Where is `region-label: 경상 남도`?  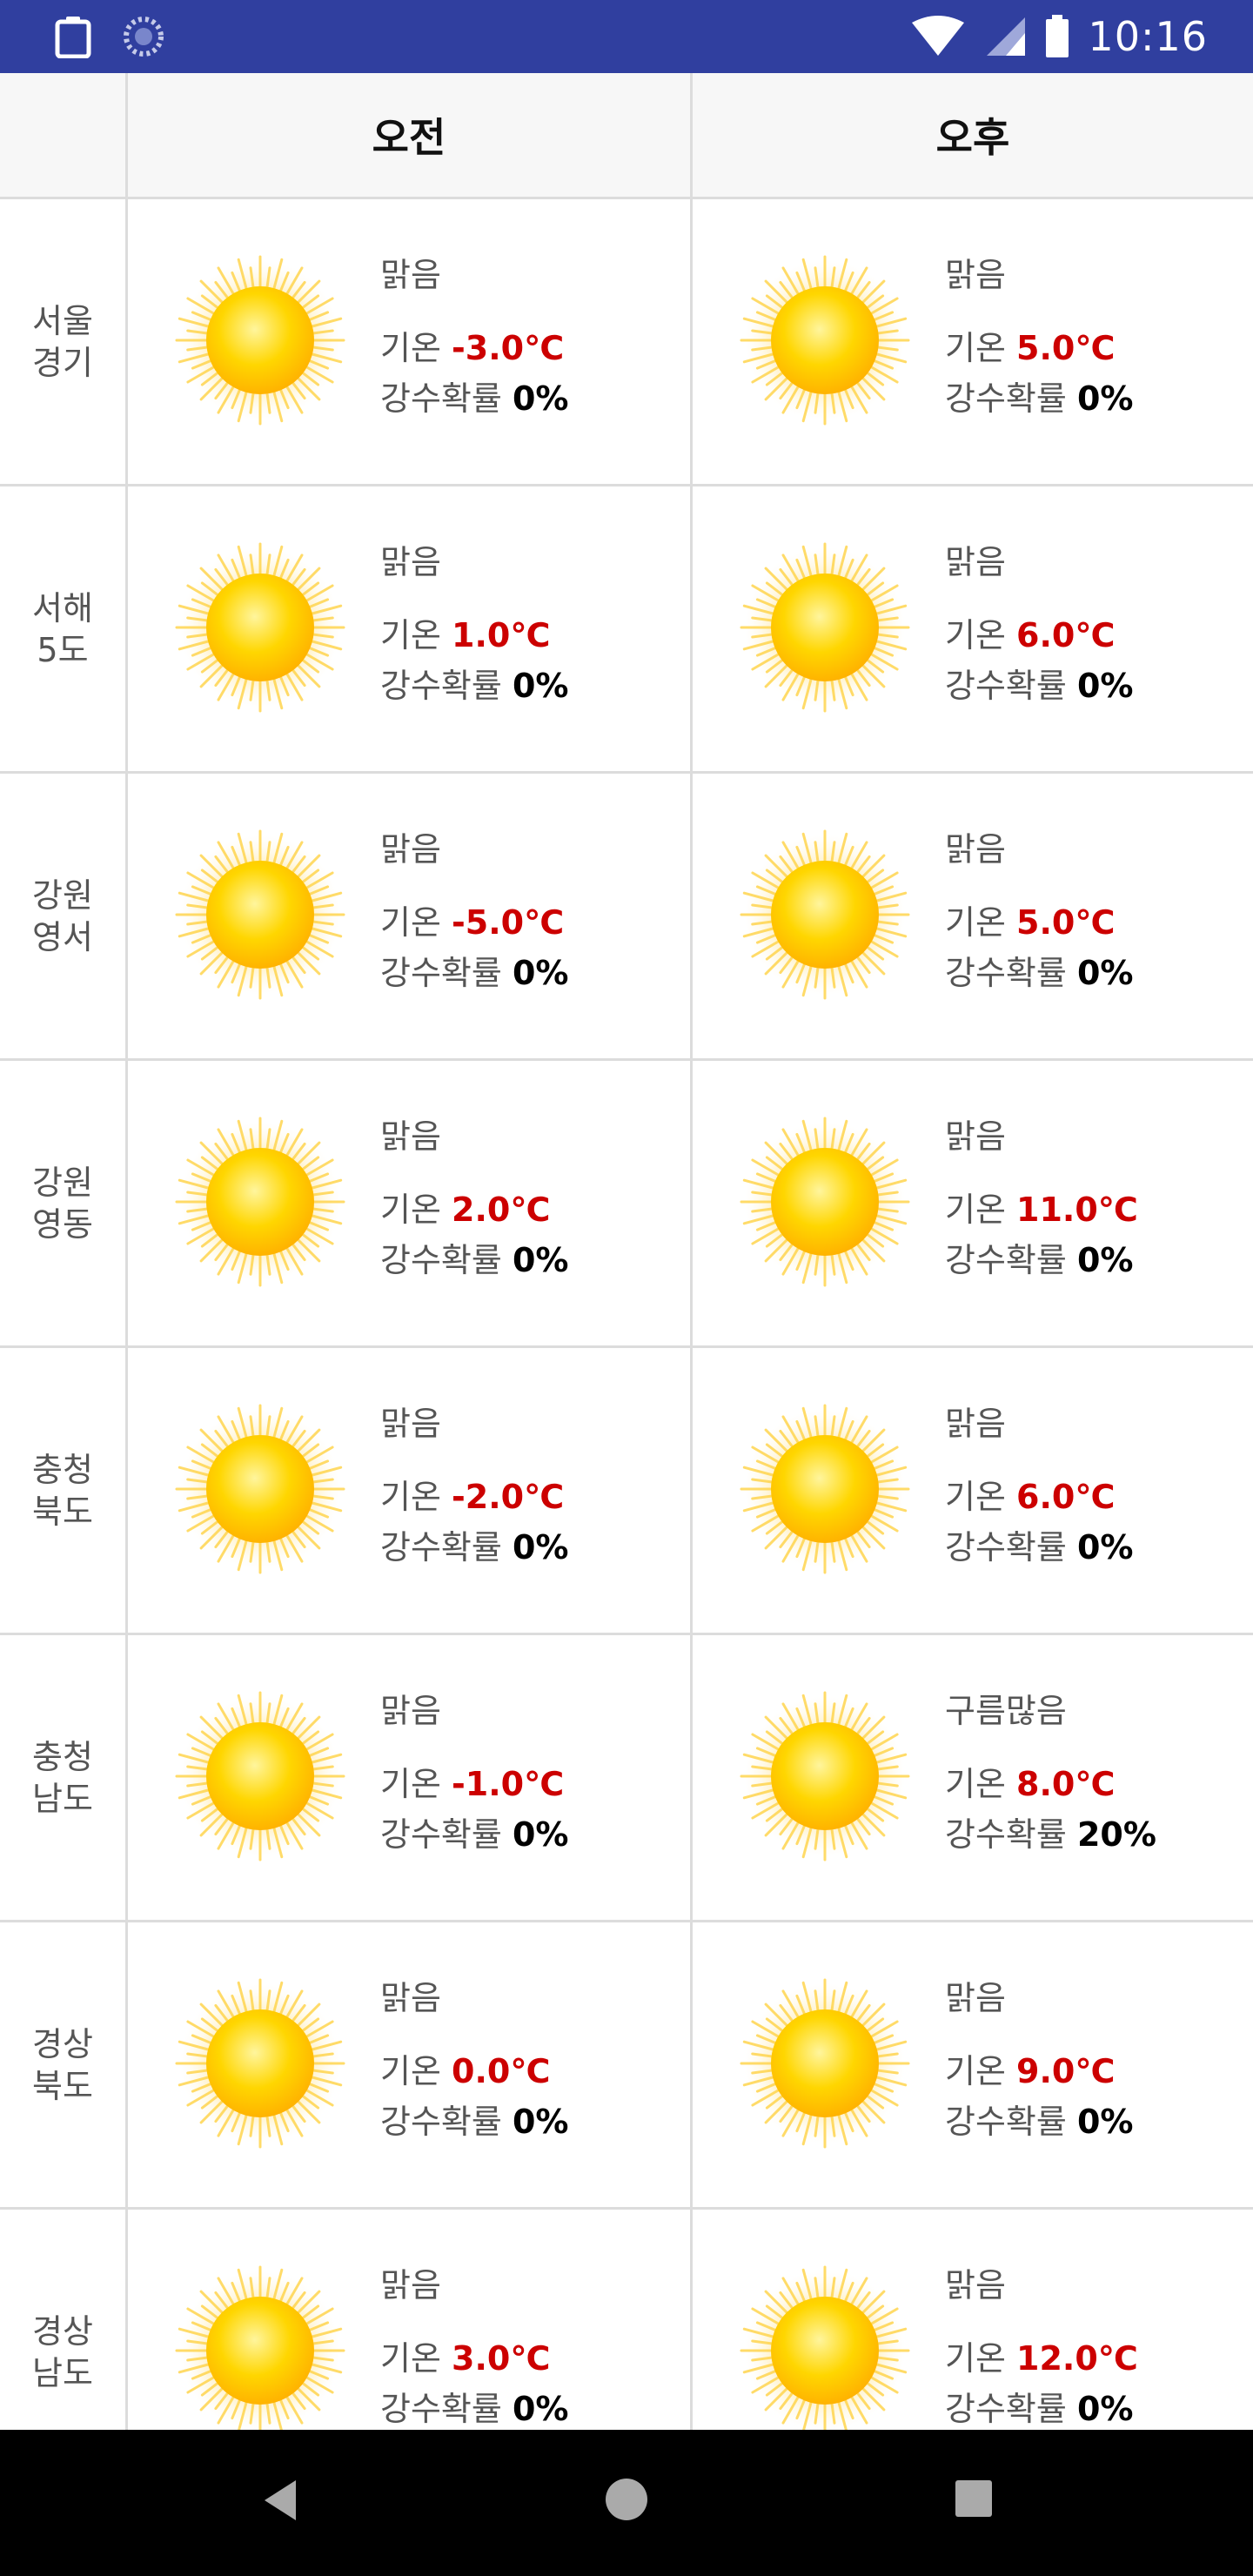
region-label: 경상 남도 is located at coordinates (62, 2351).